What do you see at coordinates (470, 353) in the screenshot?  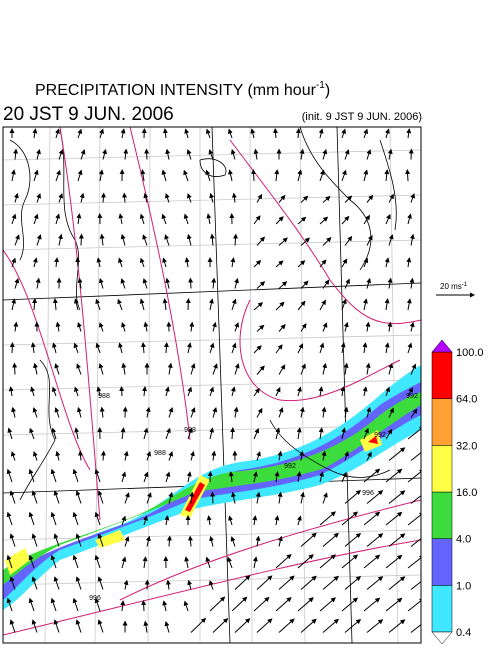 I see `colorbar-label: 100.0` at bounding box center [470, 353].